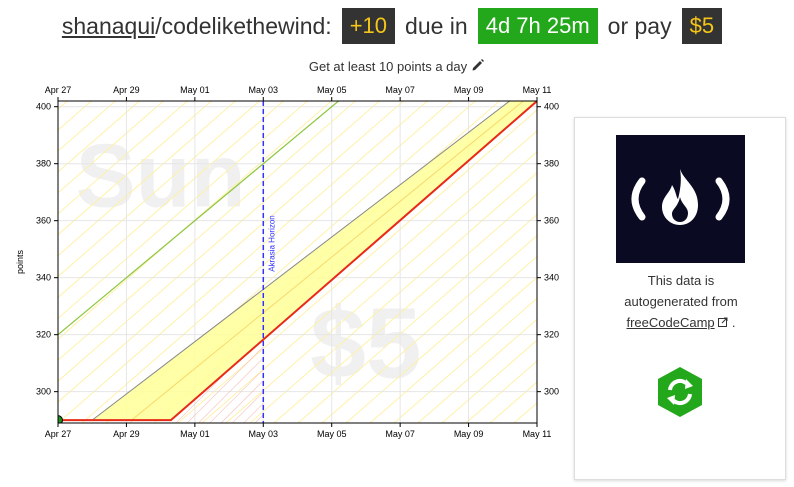  Describe the element at coordinates (388, 66) in the screenshot. I see `subtitle-text: Get at least 10 points a day` at that location.